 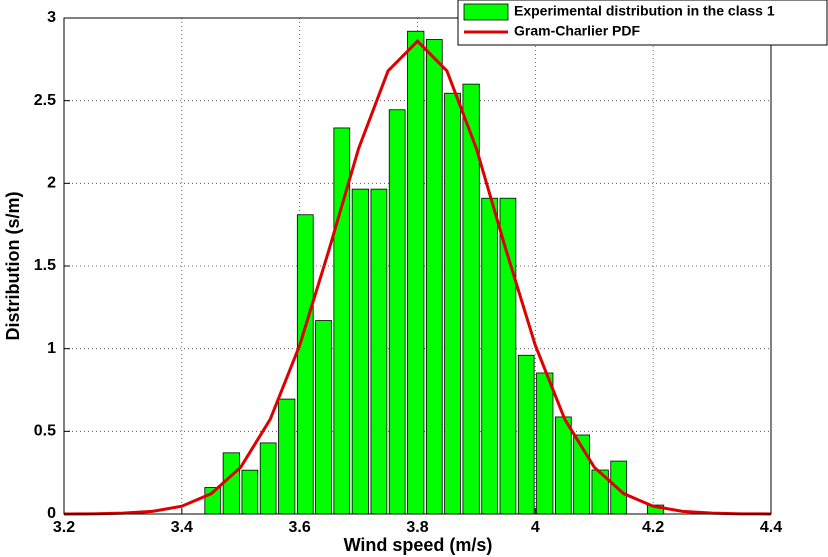 I want to click on y-tick-label: 1, so click(x=51, y=348).